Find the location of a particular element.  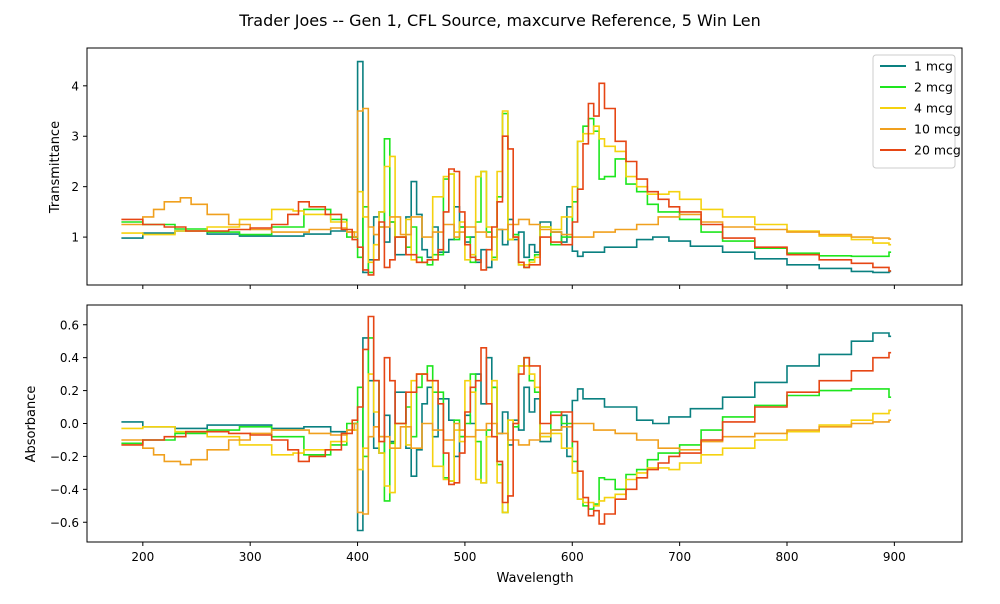

x-tick-label: 400 is located at coordinates (357, 557).